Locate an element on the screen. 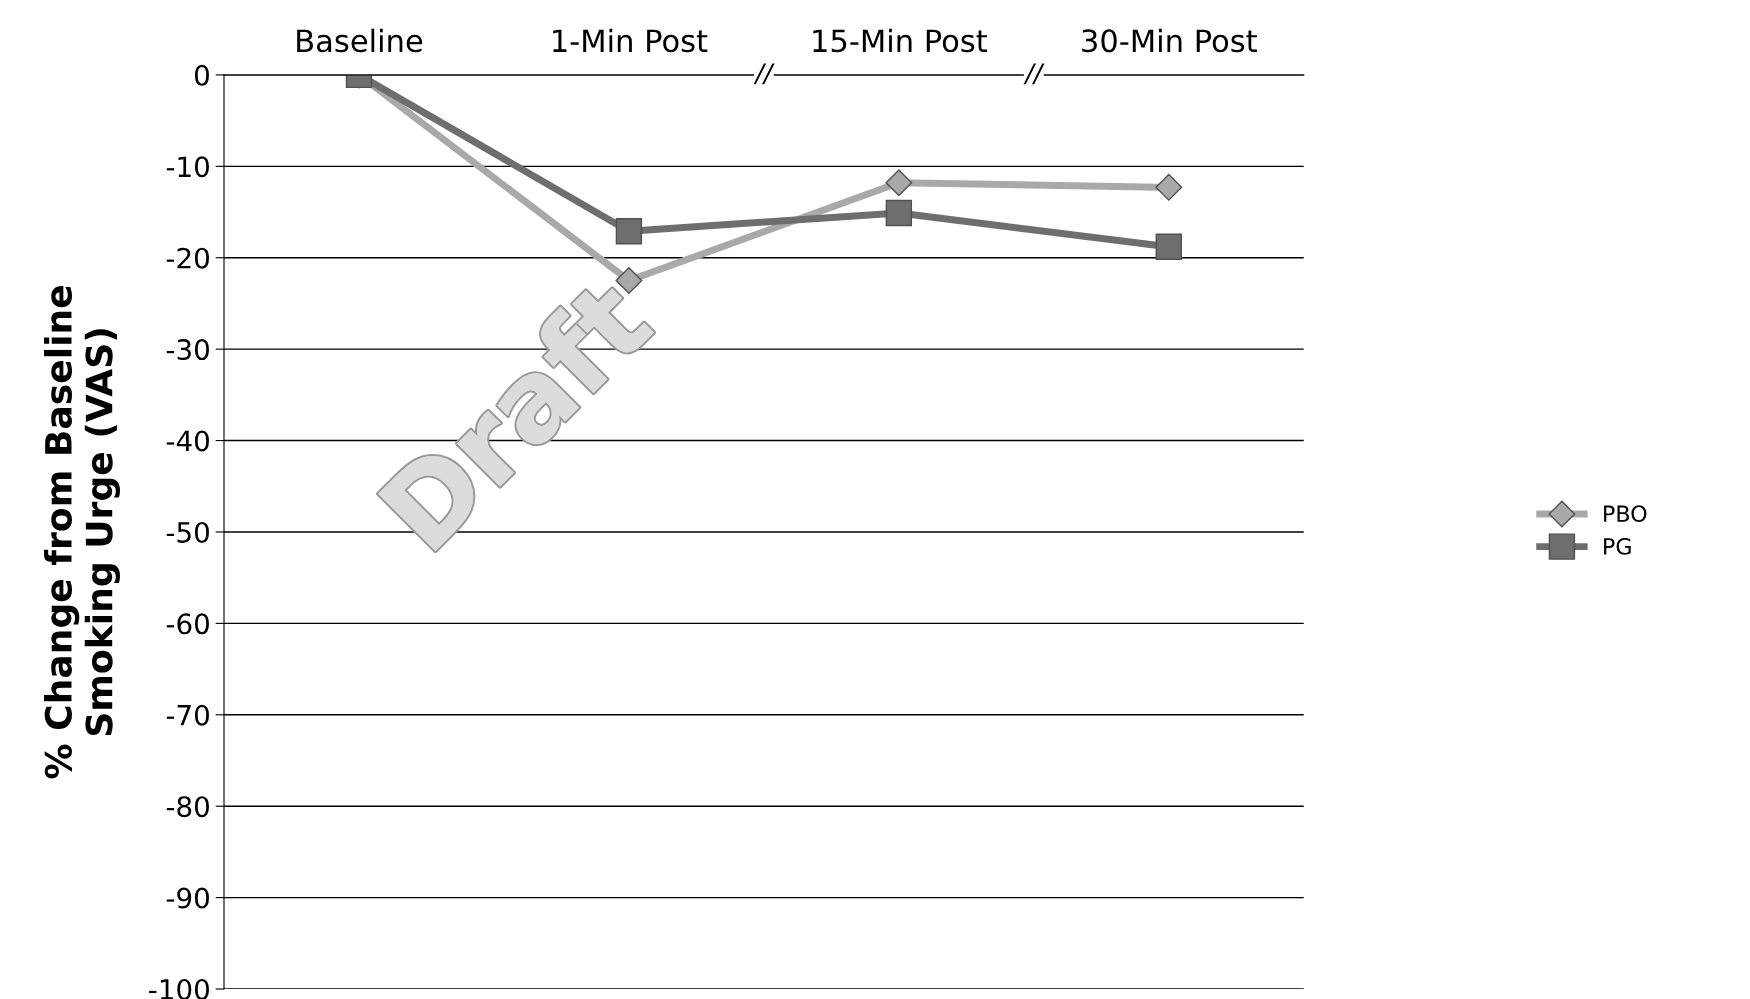 The height and width of the screenshot is (999, 1750). x-tick-label: 15-Min Post is located at coordinates (900, 40).